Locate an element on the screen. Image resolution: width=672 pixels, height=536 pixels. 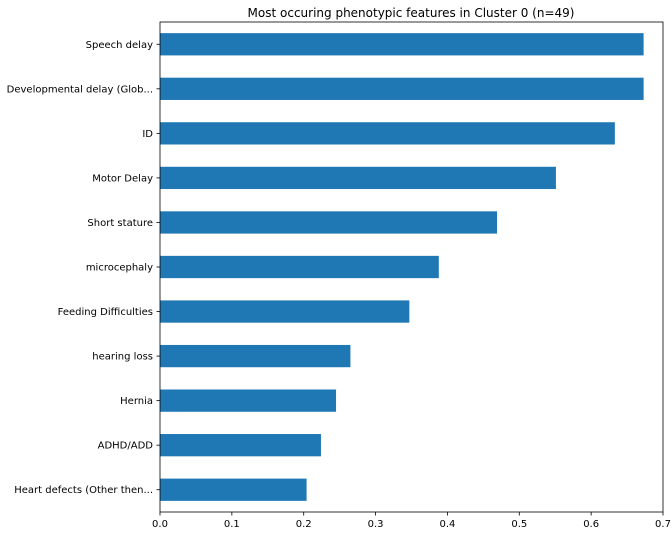
y-tick-label: microcephaly is located at coordinates (119, 268).